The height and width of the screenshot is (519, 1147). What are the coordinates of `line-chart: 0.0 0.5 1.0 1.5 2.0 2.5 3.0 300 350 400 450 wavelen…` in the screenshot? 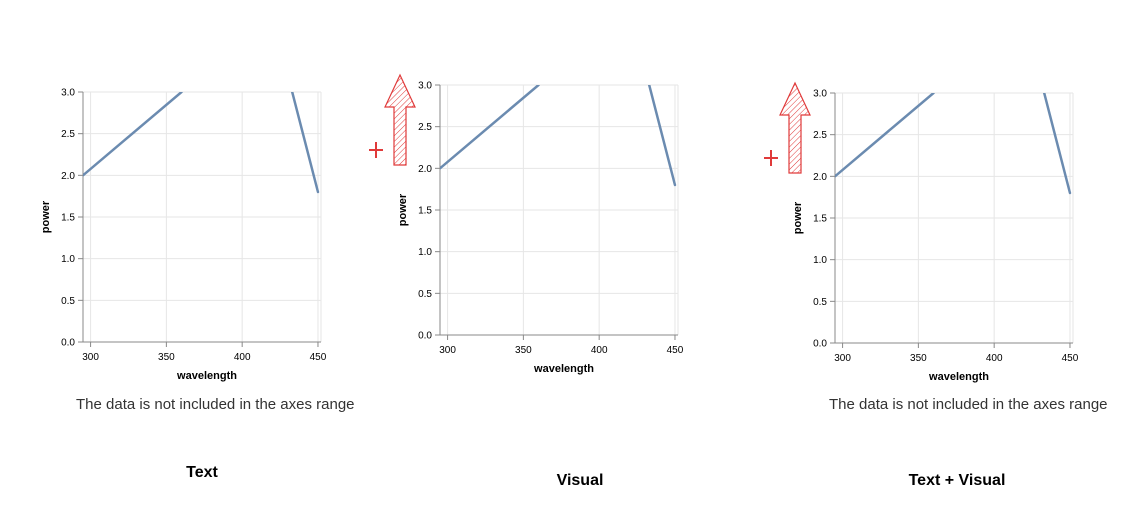 It's located at (183, 235).